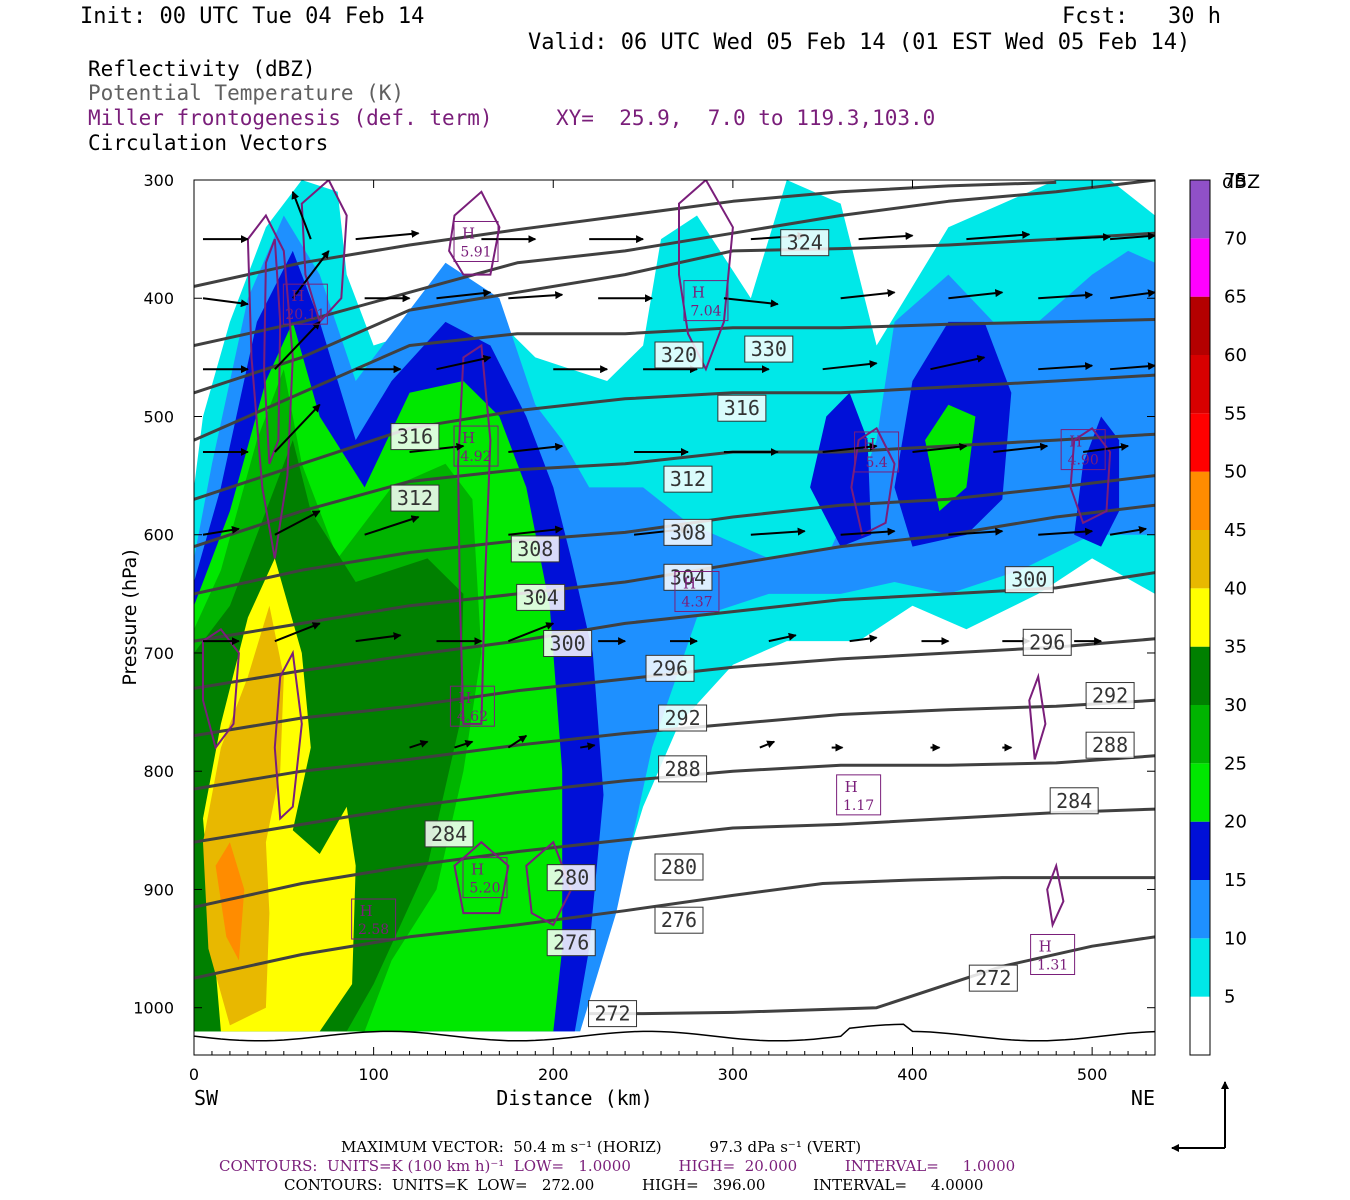 This screenshot has height=1200, width=1350. I want to click on theta-label-text: 308, so click(688, 532).